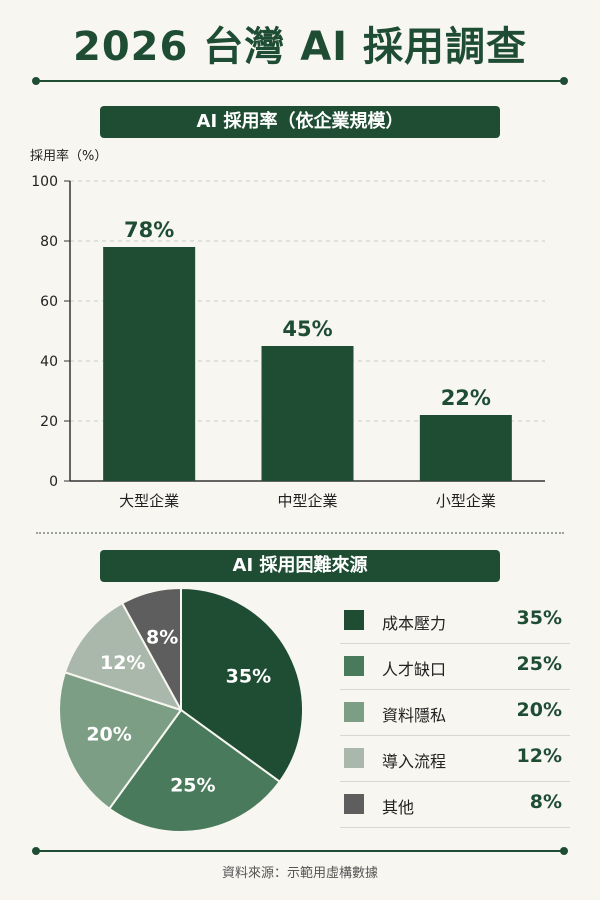  What do you see at coordinates (162, 638) in the screenshot?
I see `pie-slice-label: 8%` at bounding box center [162, 638].